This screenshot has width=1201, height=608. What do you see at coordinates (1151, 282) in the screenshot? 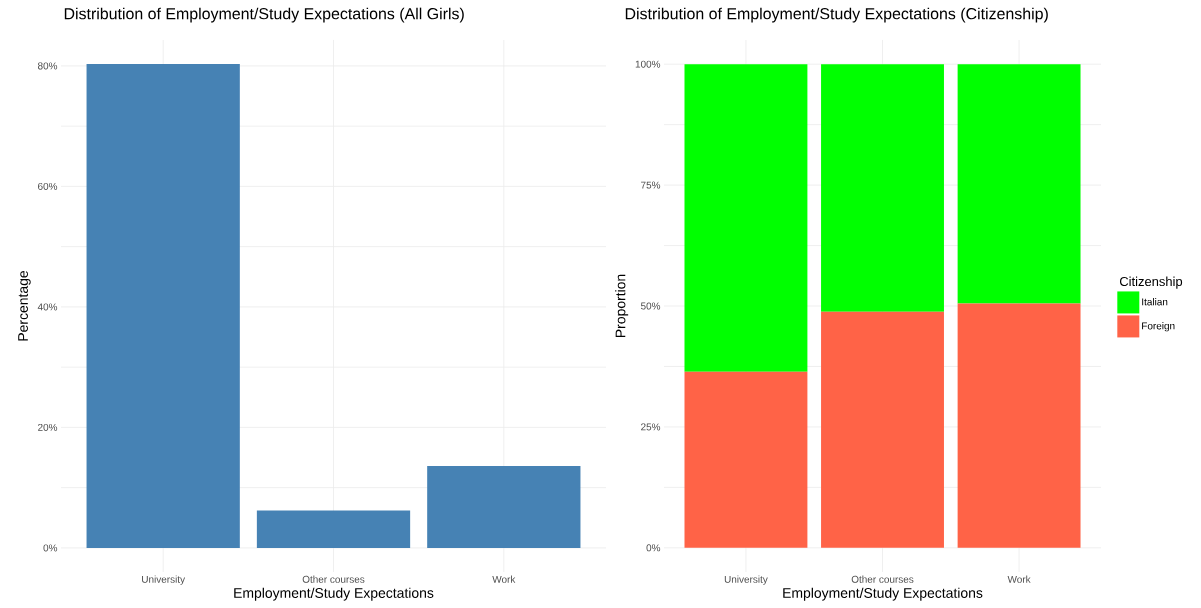
I see `legend-title: Citizenship` at bounding box center [1151, 282].